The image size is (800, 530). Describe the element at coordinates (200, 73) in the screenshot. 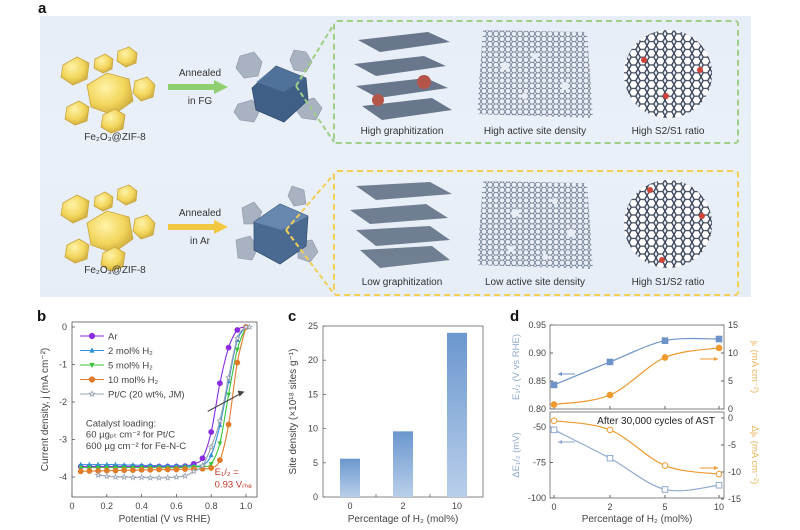

I see `process-label-top-1: Annealed` at that location.